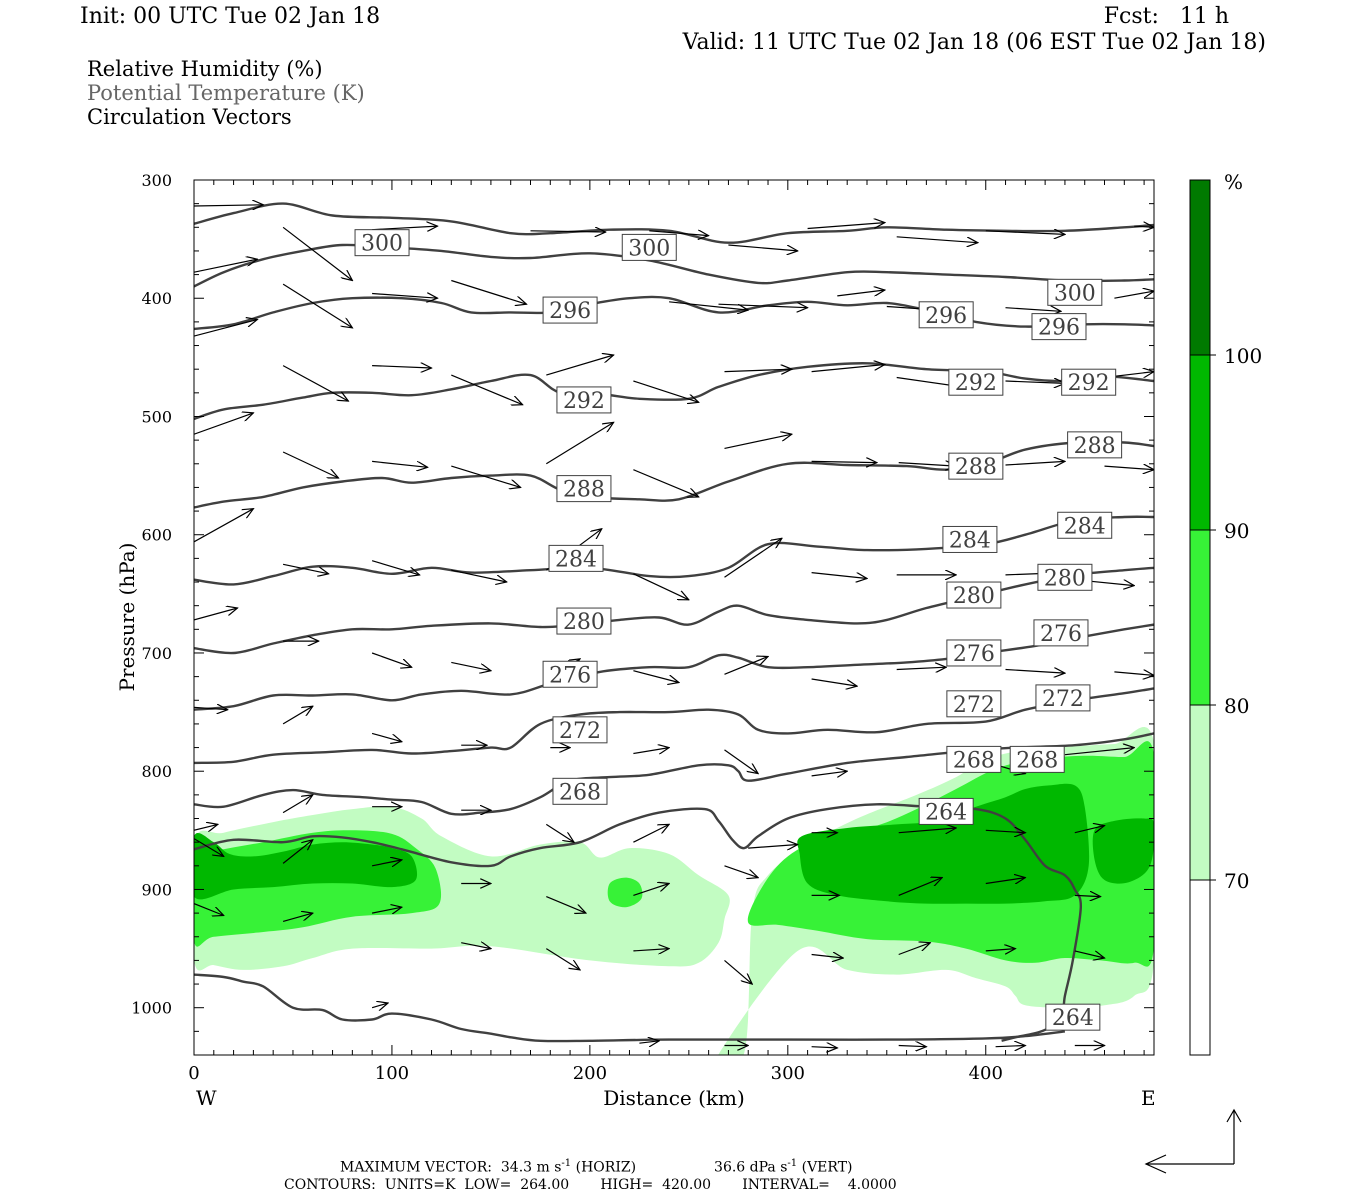 The width and height of the screenshot is (1350, 1200). What do you see at coordinates (1075, 292) in the screenshot?
I see `theta-label-300: 300` at bounding box center [1075, 292].